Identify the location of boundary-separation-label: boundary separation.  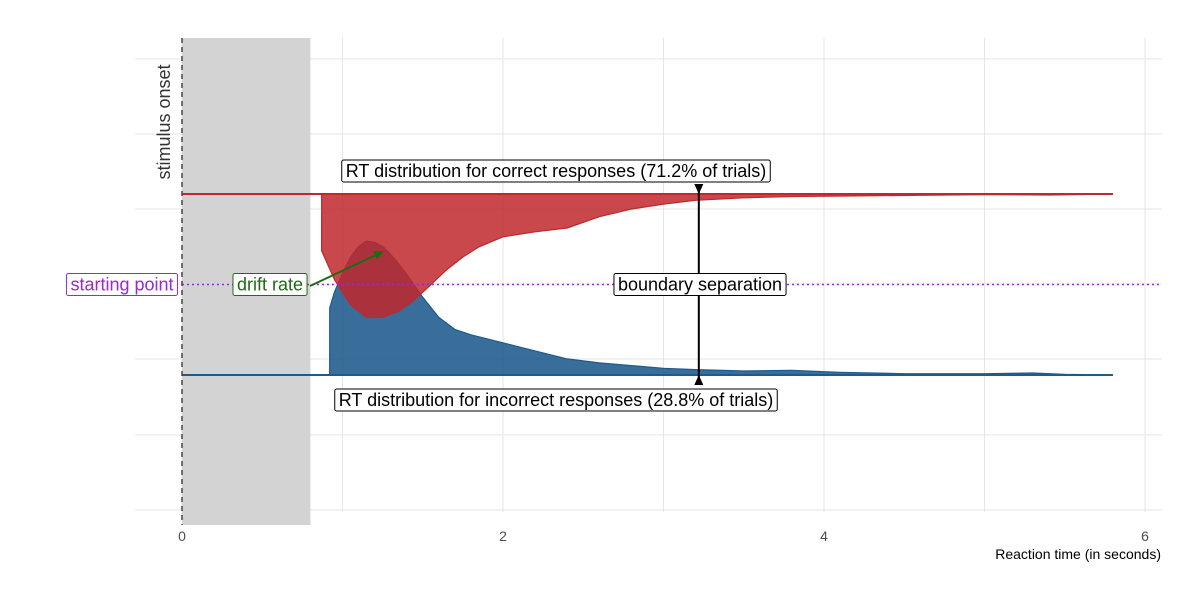
(700, 285).